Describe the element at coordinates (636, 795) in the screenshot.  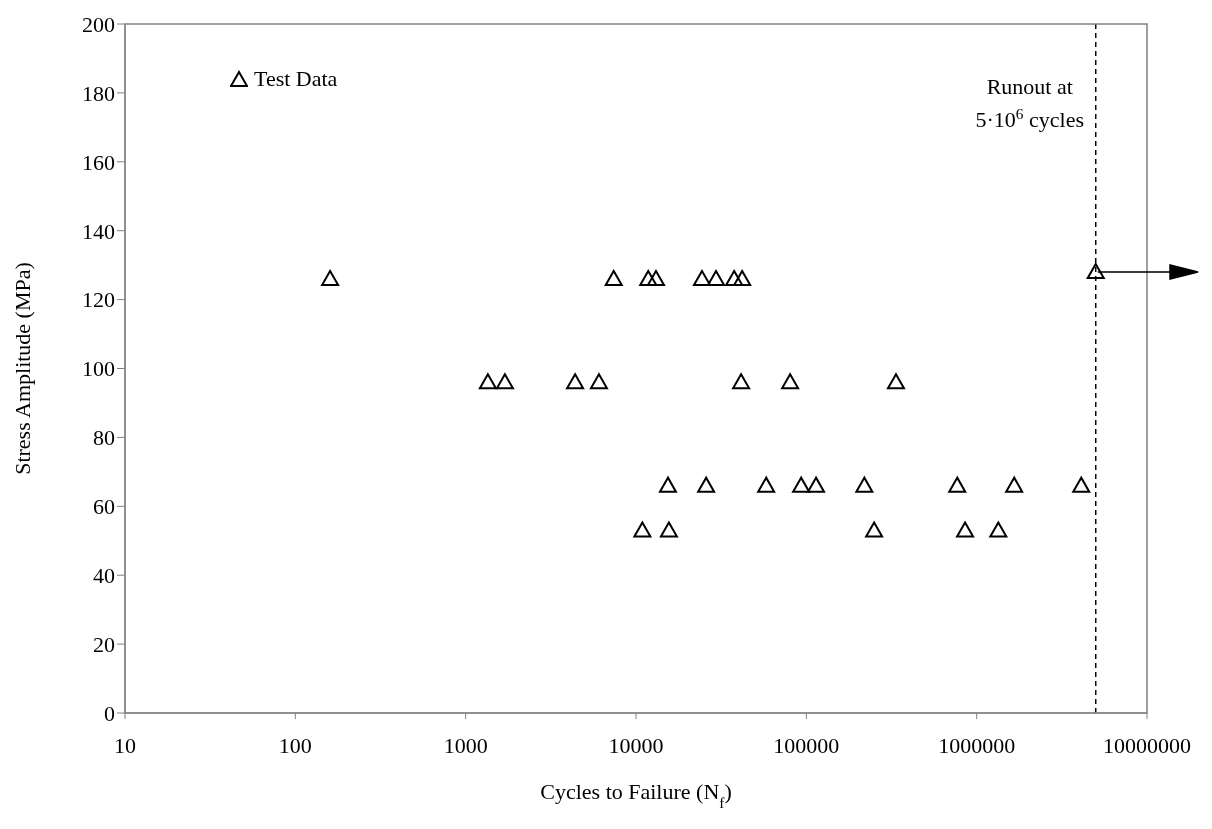
I see `x-axis-title: Cycles to Failure (N$_{f}$)` at that location.